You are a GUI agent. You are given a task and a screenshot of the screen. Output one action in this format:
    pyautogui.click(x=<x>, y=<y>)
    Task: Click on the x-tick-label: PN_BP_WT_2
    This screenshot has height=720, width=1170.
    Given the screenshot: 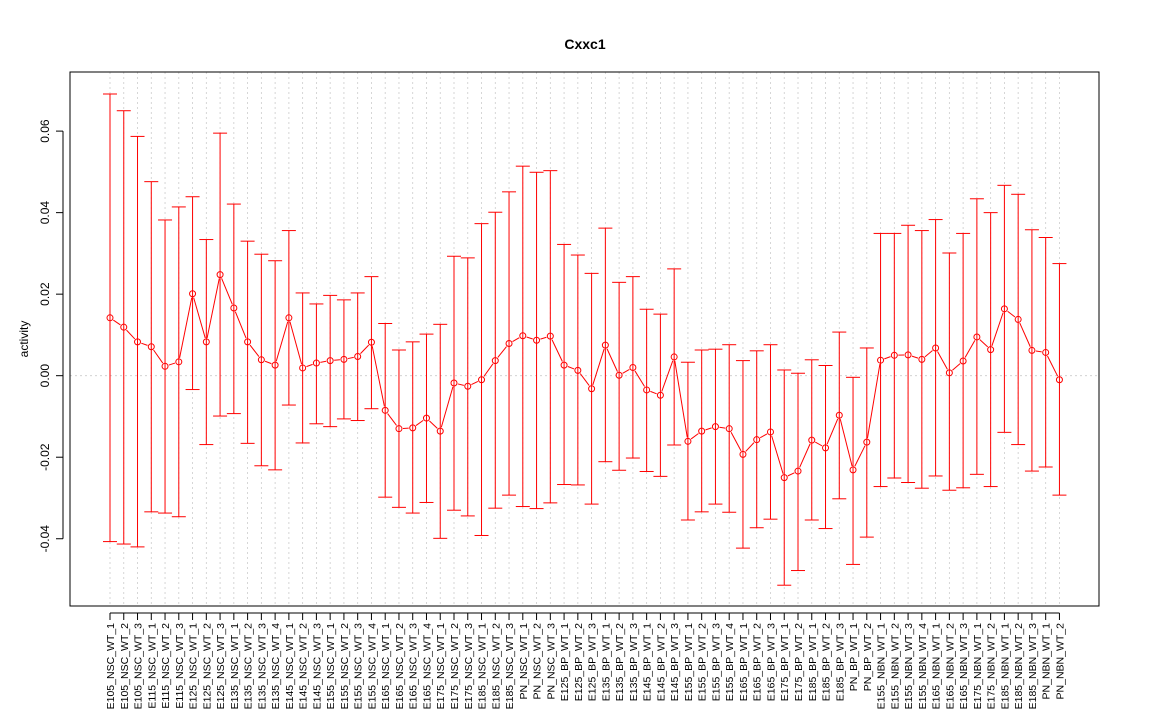 What is the action you would take?
    pyautogui.click(x=868, y=657)
    